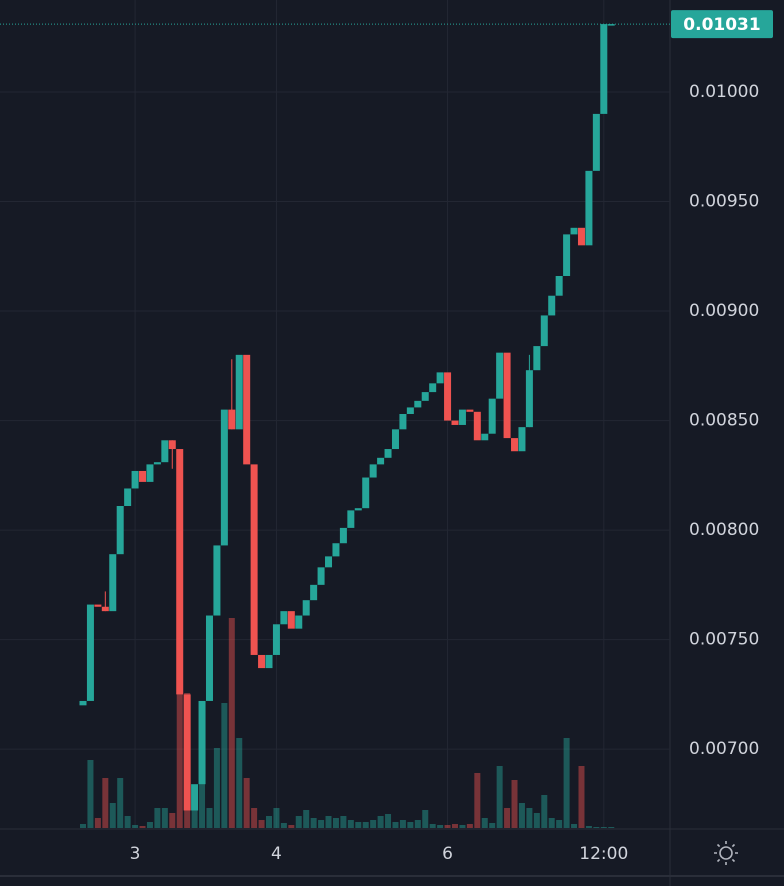  I want to click on y-tick-label: 0.00950, so click(724, 202).